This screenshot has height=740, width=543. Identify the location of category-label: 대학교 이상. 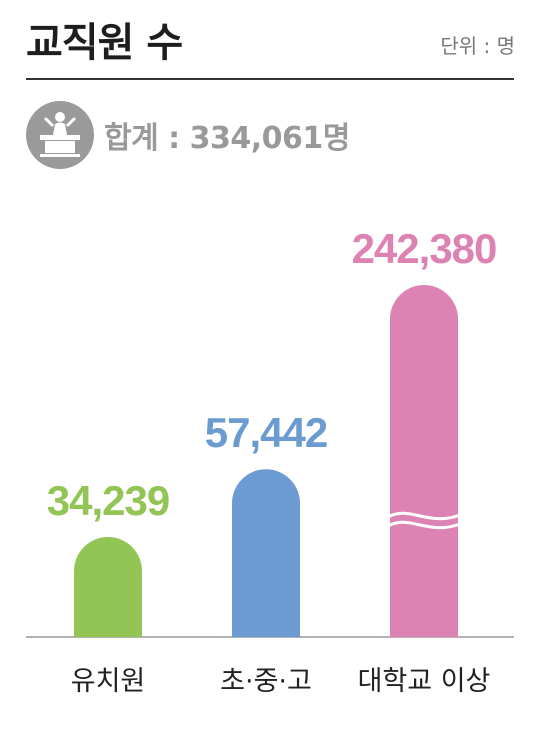
(424, 681).